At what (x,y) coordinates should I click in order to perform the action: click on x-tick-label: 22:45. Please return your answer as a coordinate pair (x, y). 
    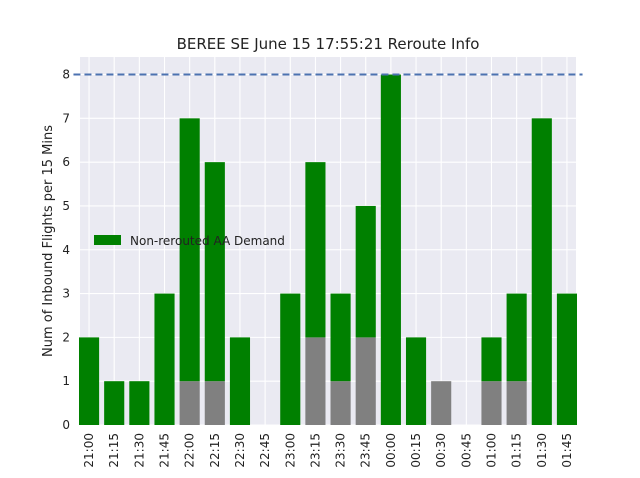
    Looking at the image, I should click on (265, 450).